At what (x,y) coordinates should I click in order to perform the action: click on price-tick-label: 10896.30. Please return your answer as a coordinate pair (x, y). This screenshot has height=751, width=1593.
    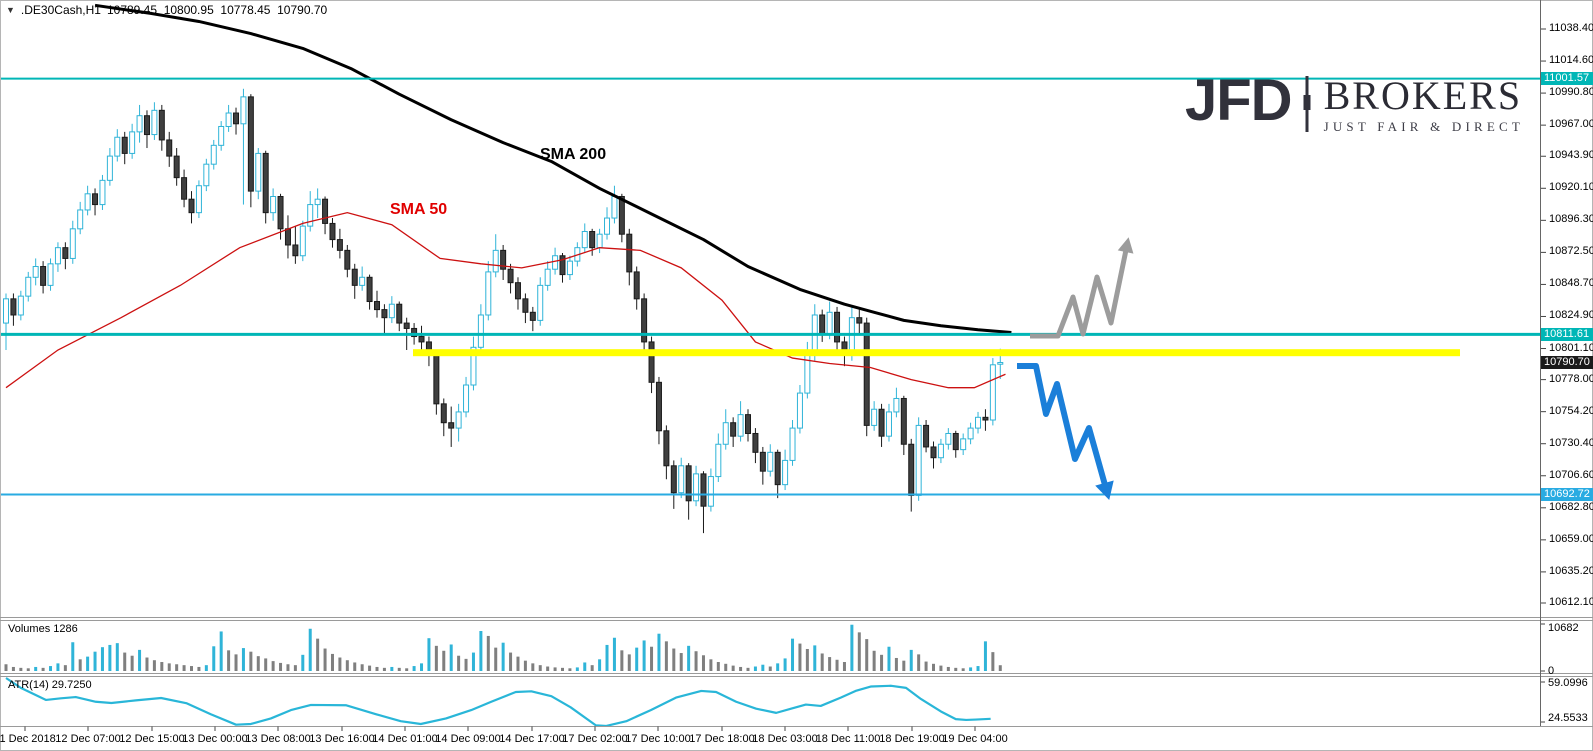
    Looking at the image, I should click on (1571, 219).